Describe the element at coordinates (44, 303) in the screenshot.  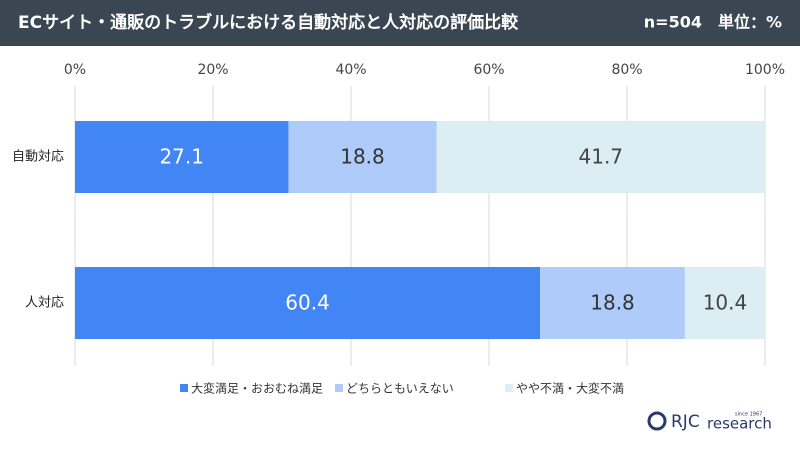
I see `y-tick-label: 人対応` at that location.